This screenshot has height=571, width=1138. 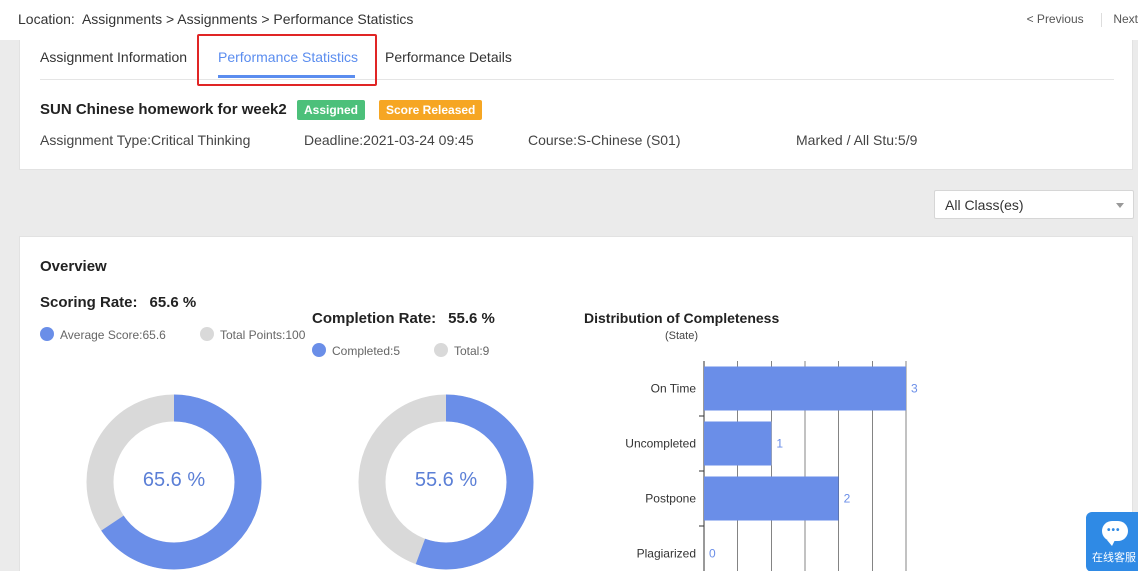 What do you see at coordinates (682, 318) in the screenshot?
I see `distribution-chart-title: Distribution of Completeness` at bounding box center [682, 318].